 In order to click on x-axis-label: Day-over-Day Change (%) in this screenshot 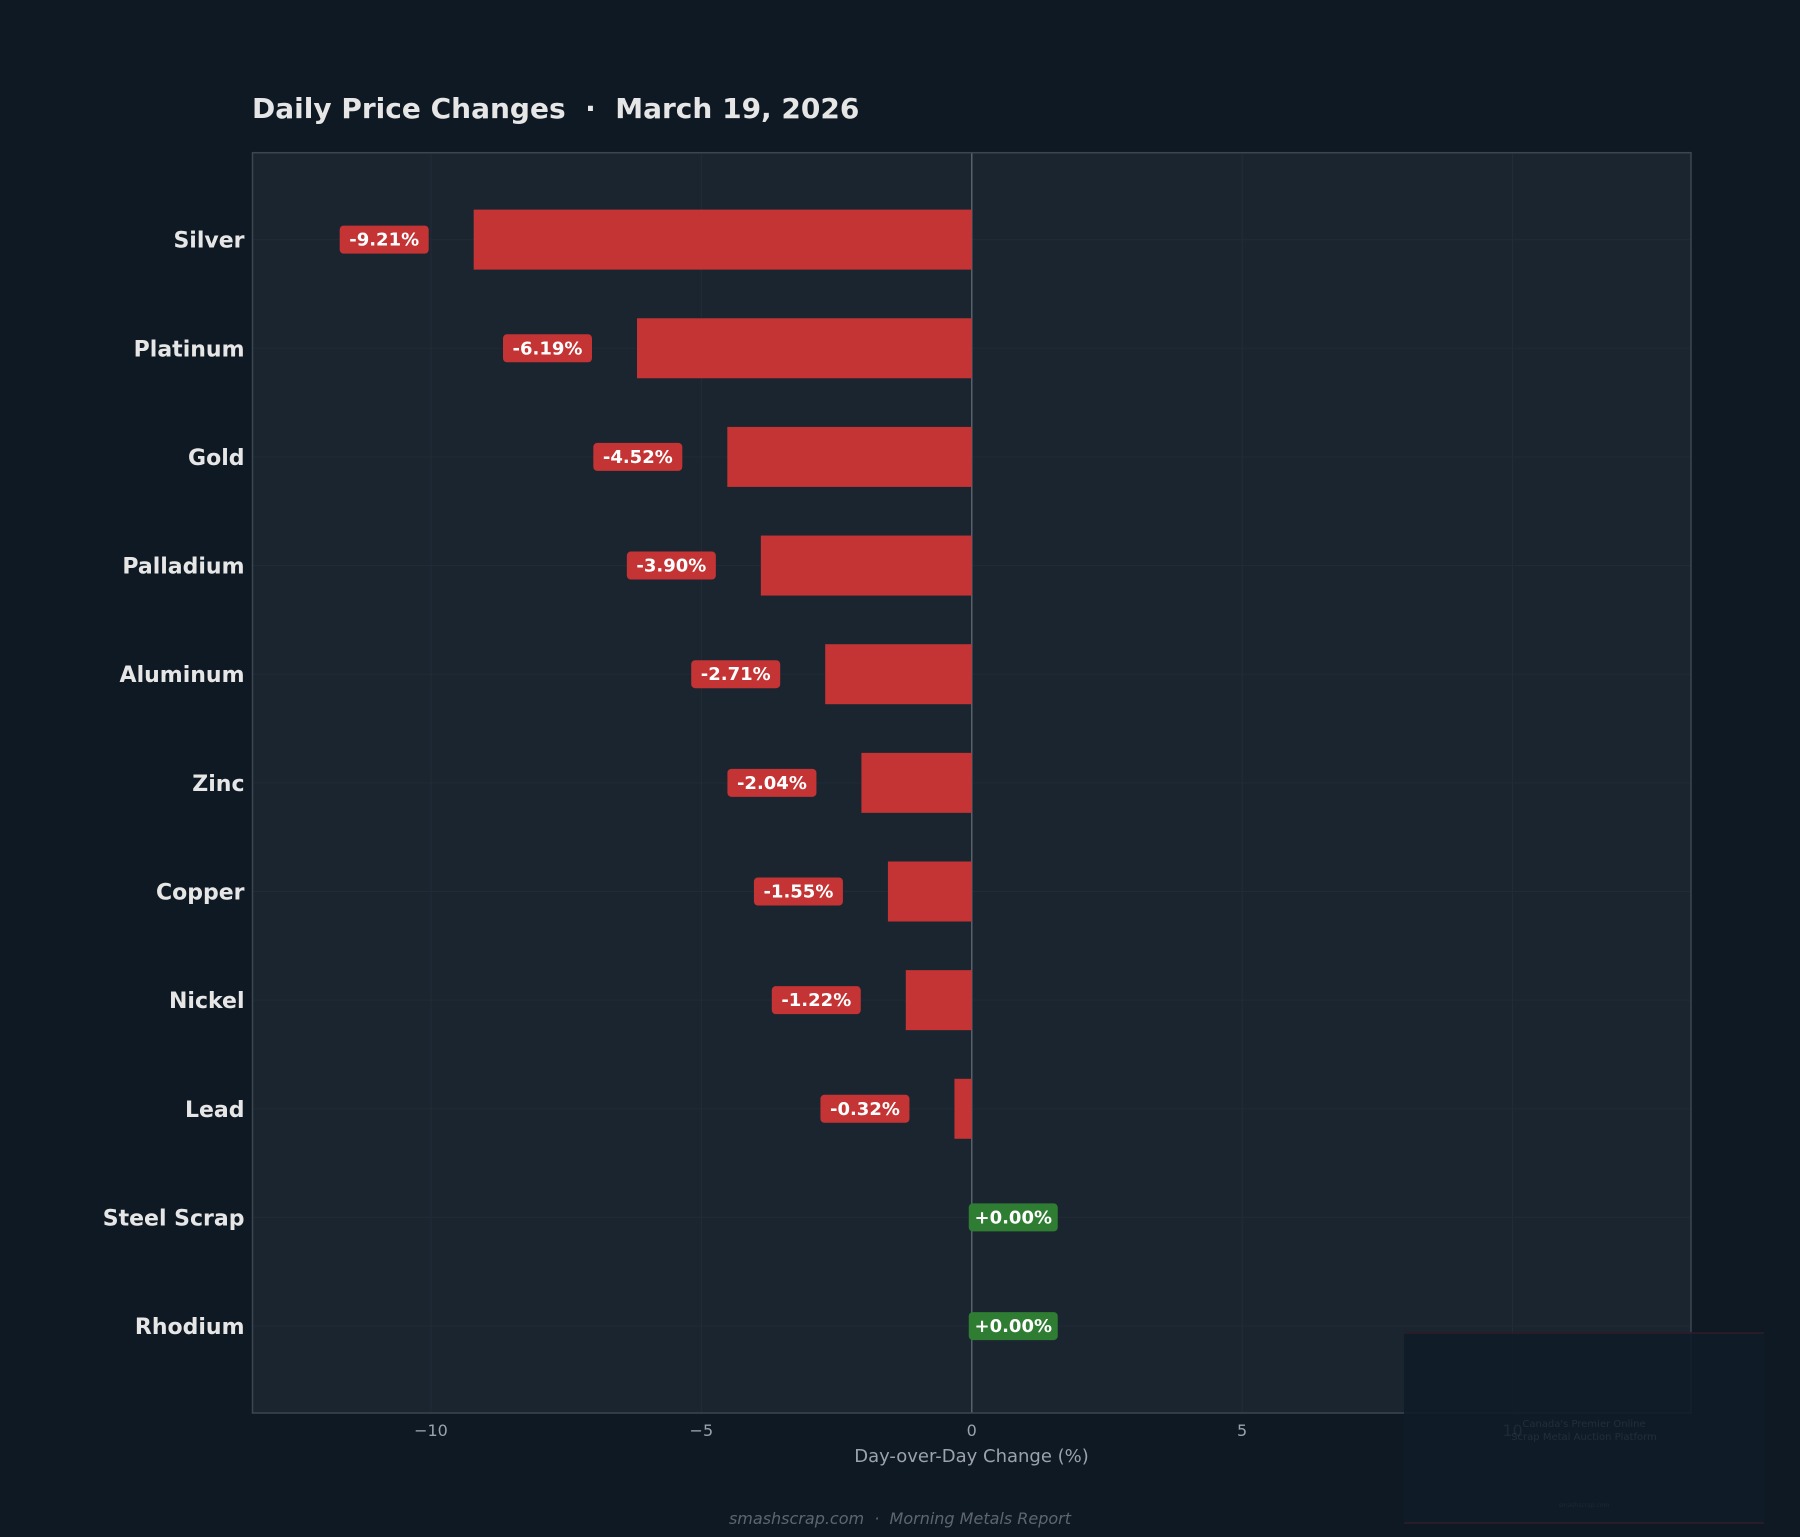, I will do `click(971, 1456)`.